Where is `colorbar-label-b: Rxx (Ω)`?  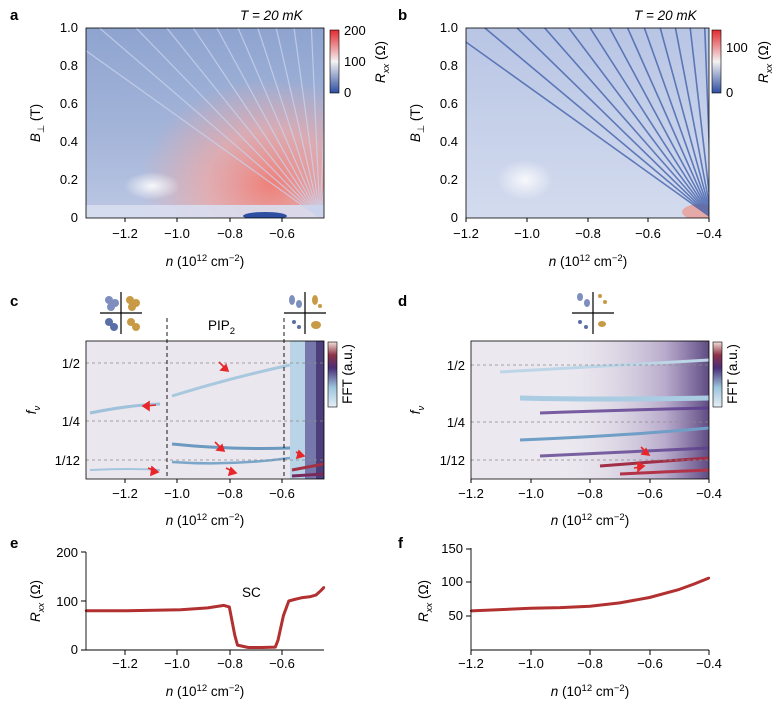
colorbar-label-b: Rxx (Ω) is located at coordinates (765, 62).